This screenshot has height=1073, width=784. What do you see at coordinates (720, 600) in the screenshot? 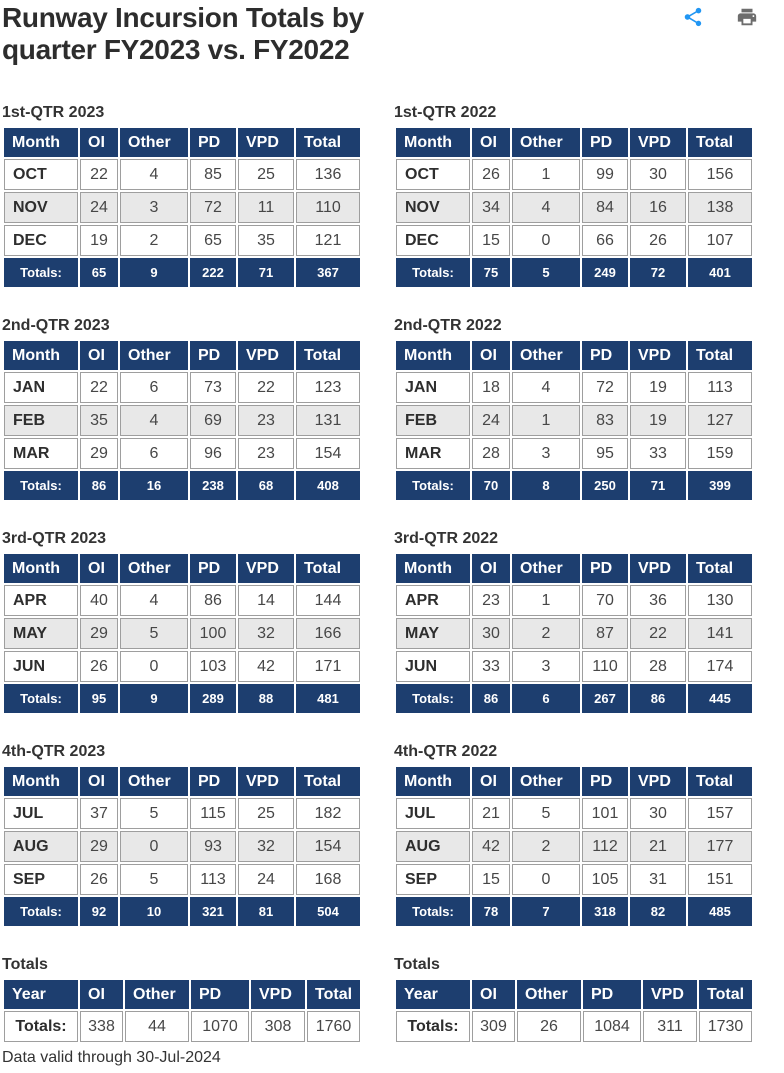
I see `value-cell: 130` at bounding box center [720, 600].